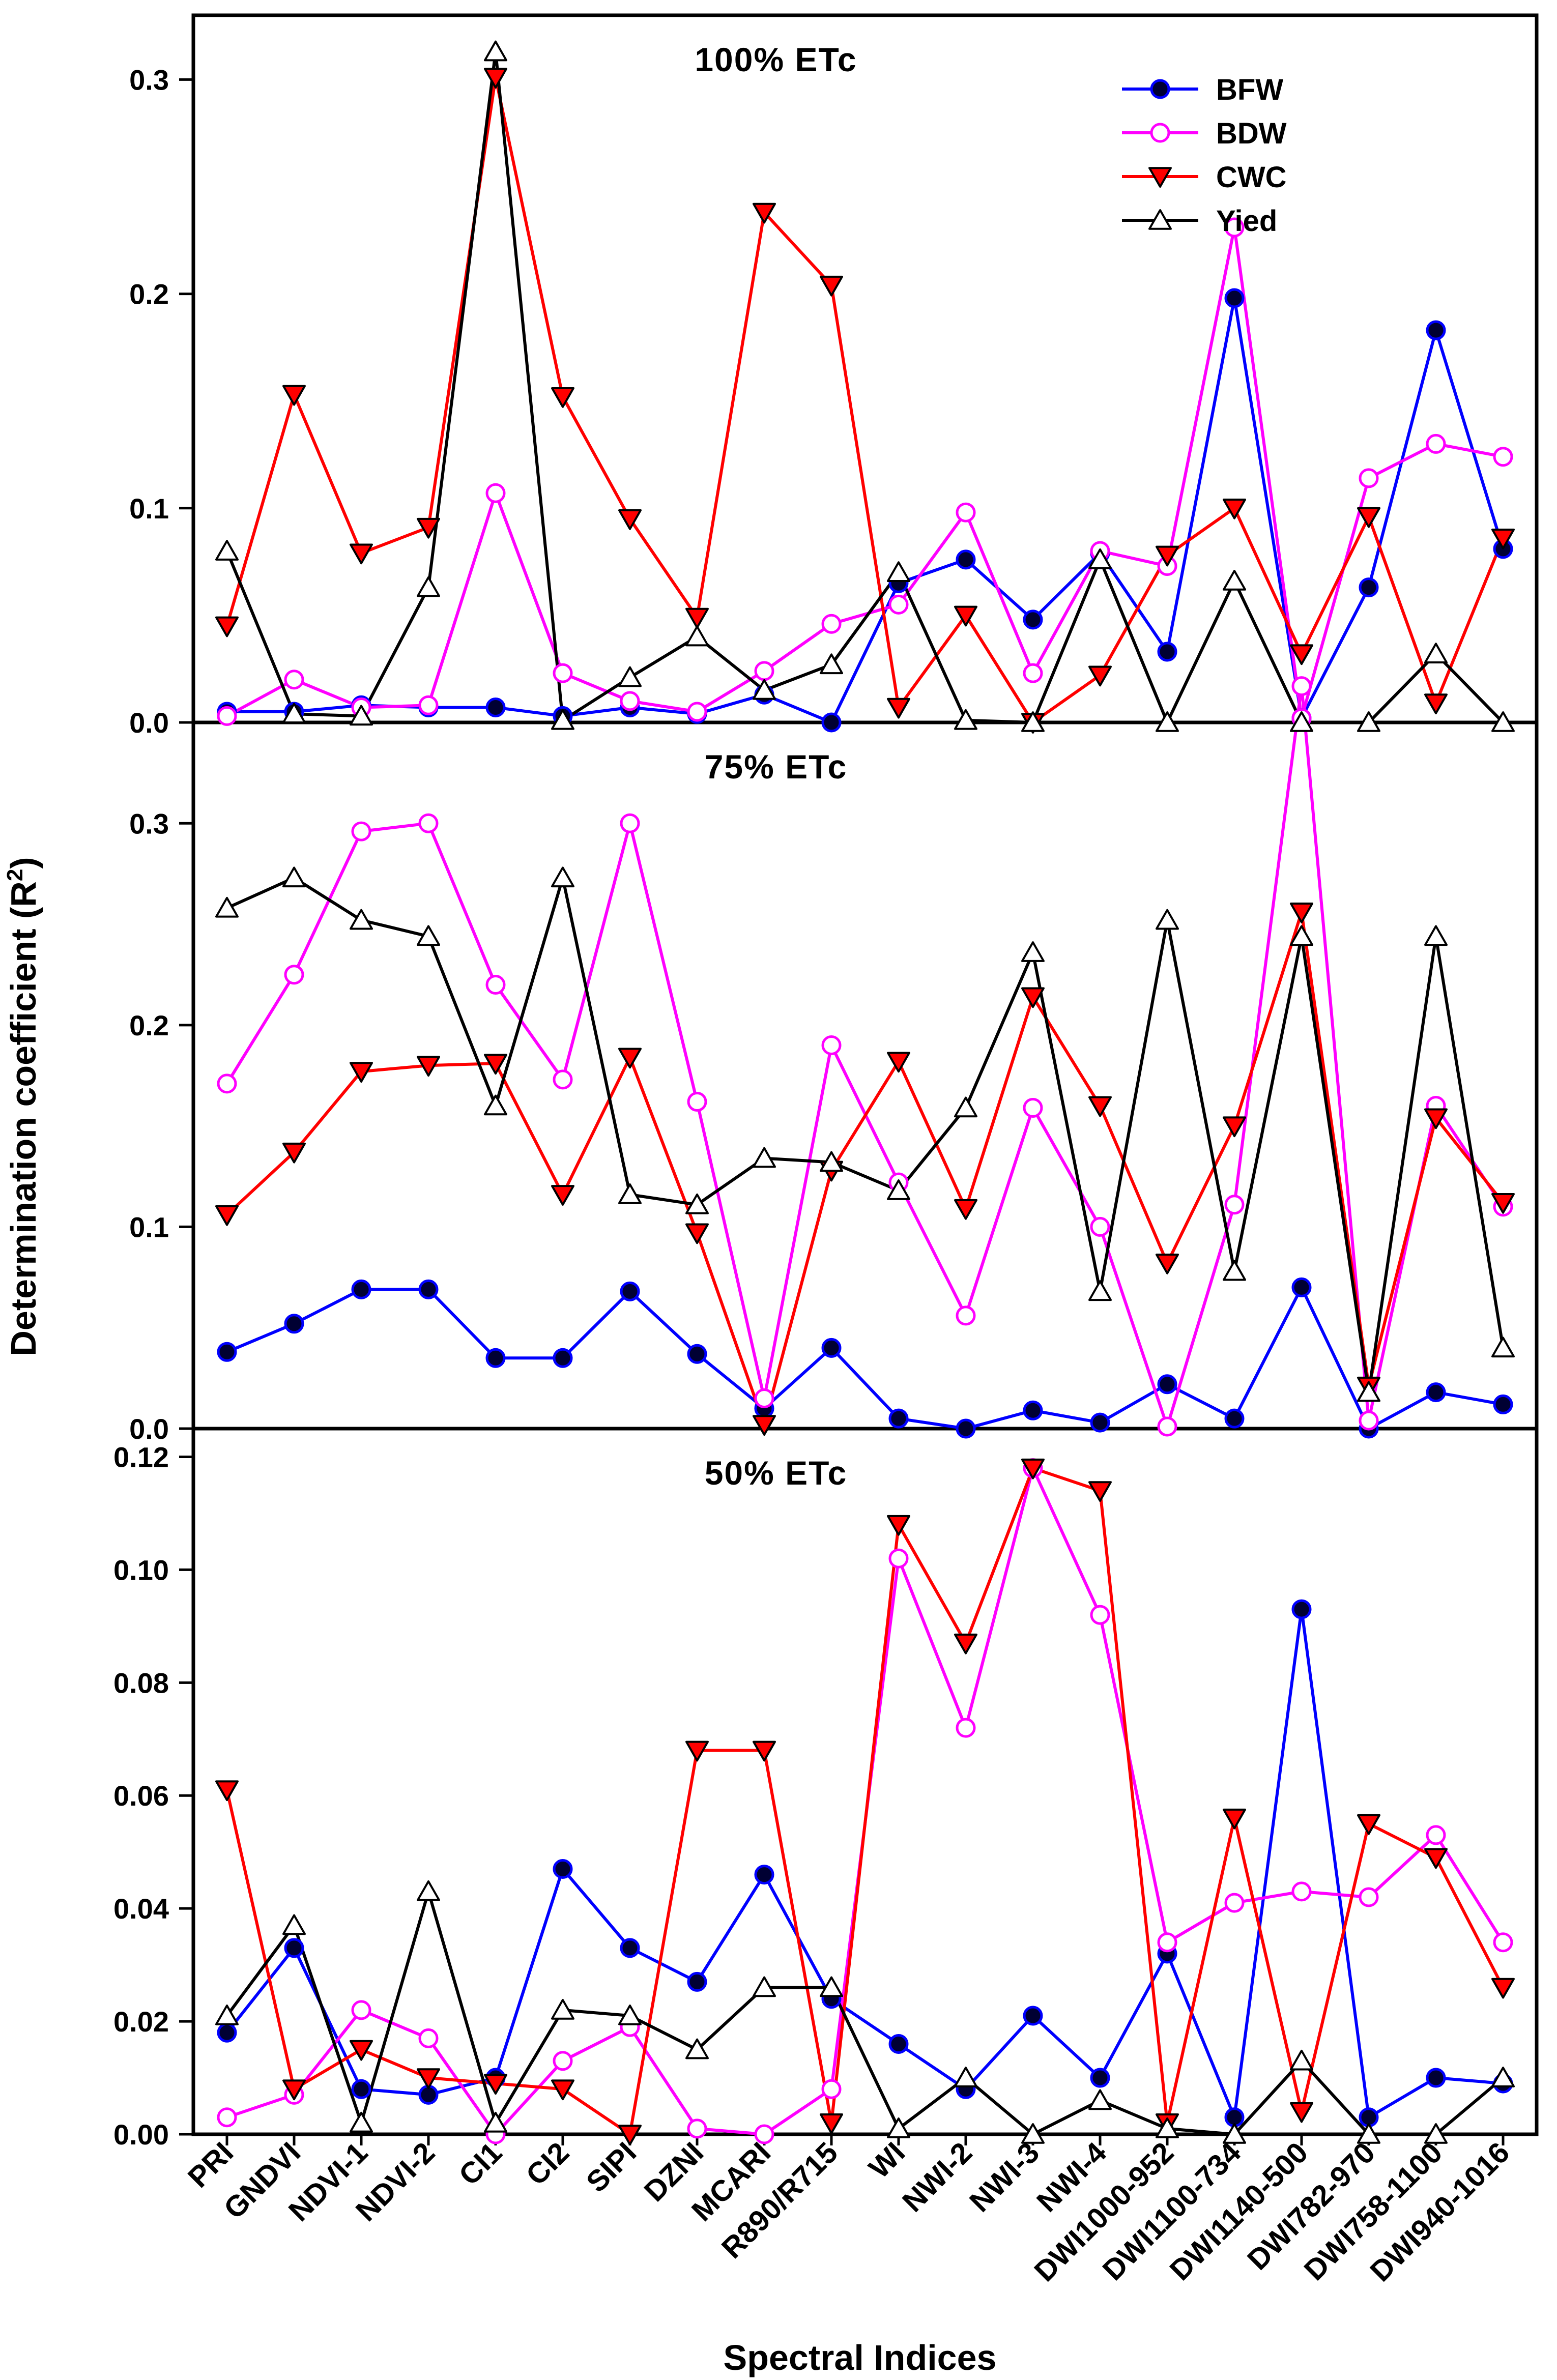 This screenshot has width=1557, height=2380. Describe the element at coordinates (697, 1203) in the screenshot. I see `panel-2-yied-point-dzni` at that location.